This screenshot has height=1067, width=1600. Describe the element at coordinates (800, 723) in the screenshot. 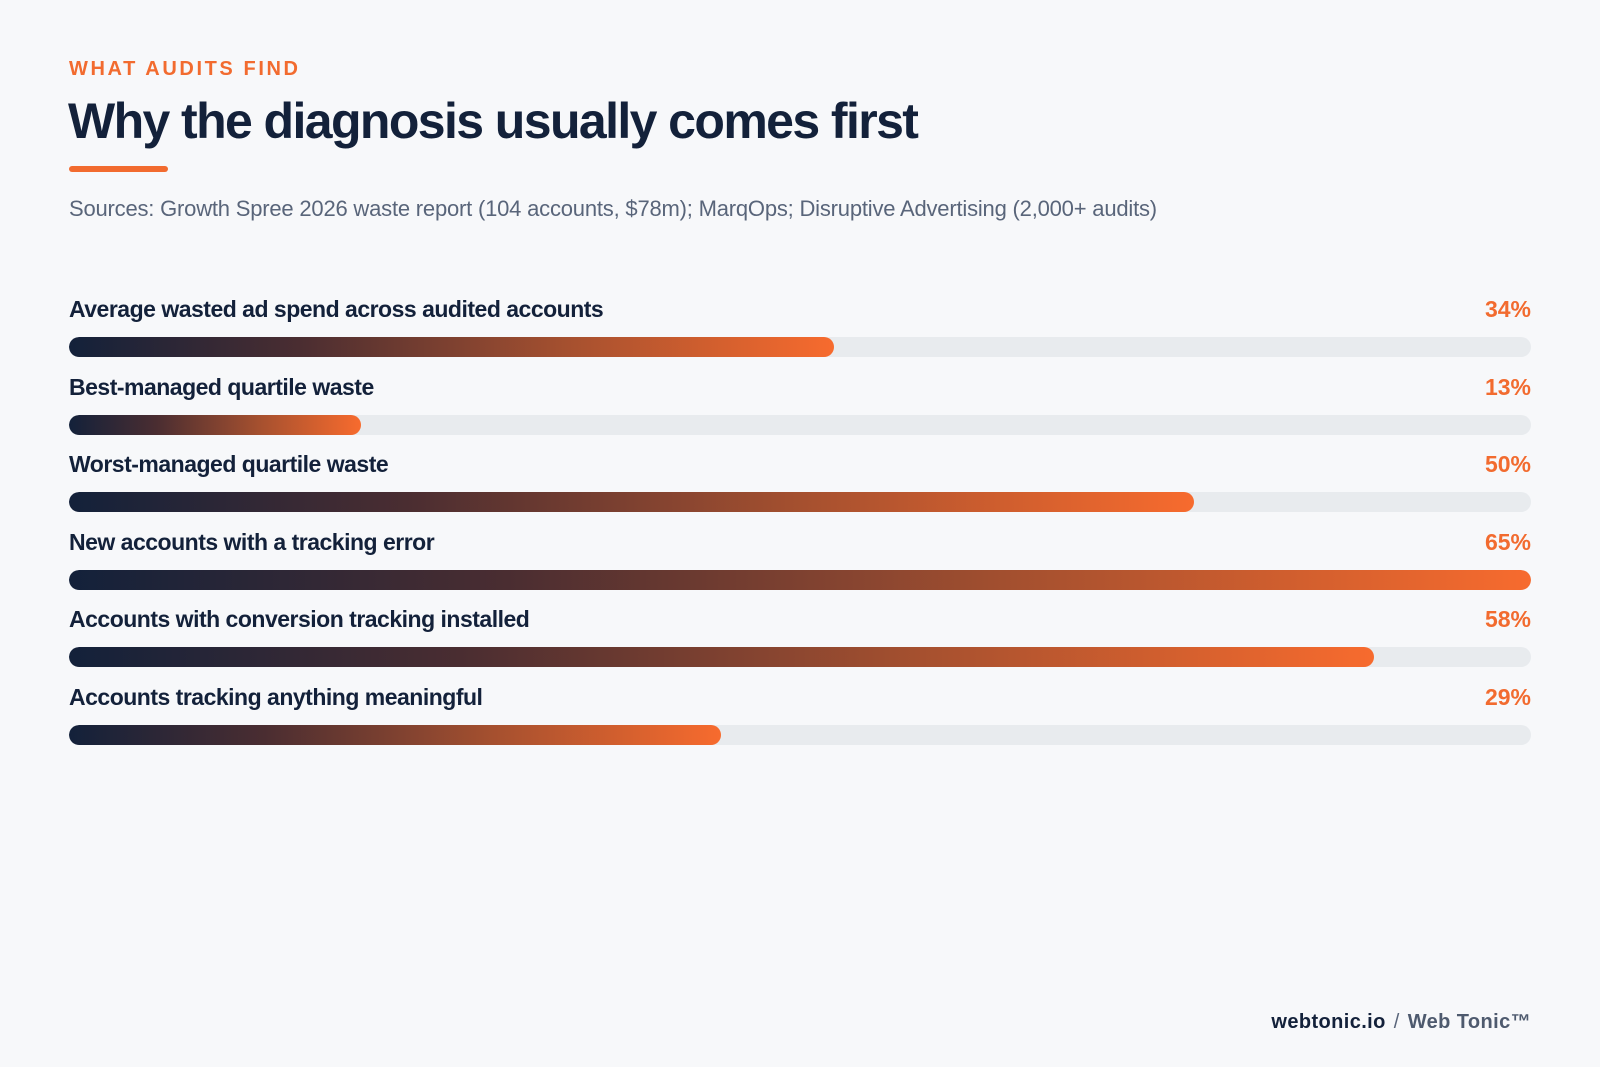

I see `bar-row: Accounts tracking anything meaningful 29%` at that location.